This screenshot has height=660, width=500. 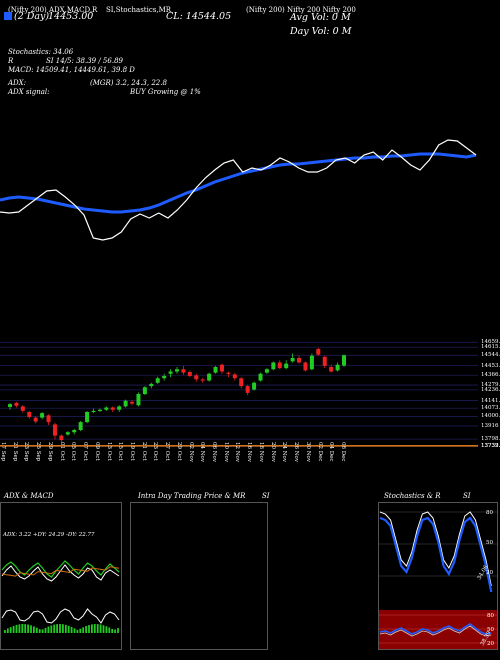 What do you see at coordinates (489, 573) in the screenshot?
I see `stoch-tick-label: 20` at bounding box center [489, 573].